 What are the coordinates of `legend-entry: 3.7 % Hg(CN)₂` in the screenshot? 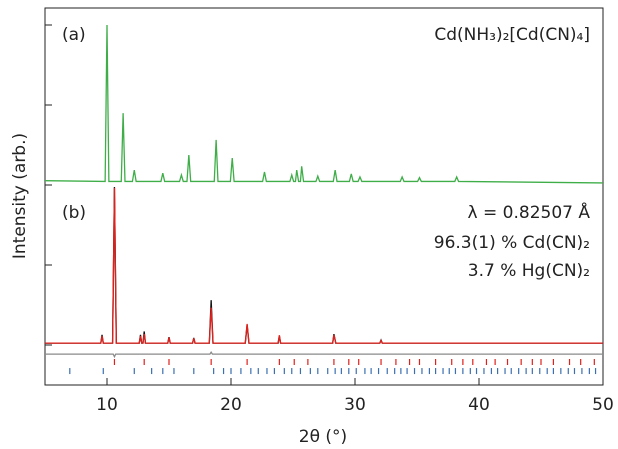 It's located at (529, 271).